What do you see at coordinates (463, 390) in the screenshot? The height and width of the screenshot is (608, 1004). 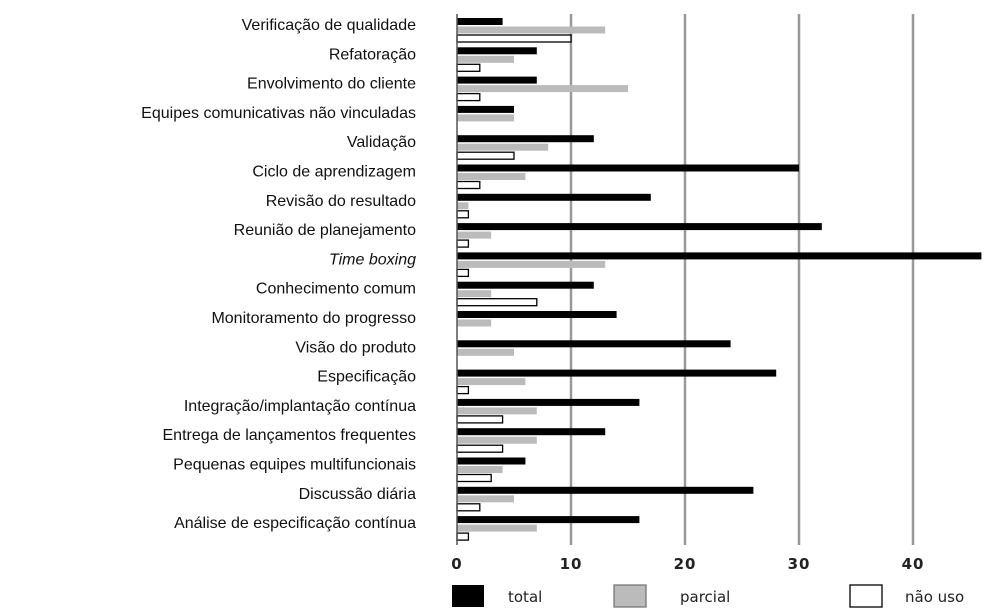 I see `bar-nao-uso-especificacao` at bounding box center [463, 390].